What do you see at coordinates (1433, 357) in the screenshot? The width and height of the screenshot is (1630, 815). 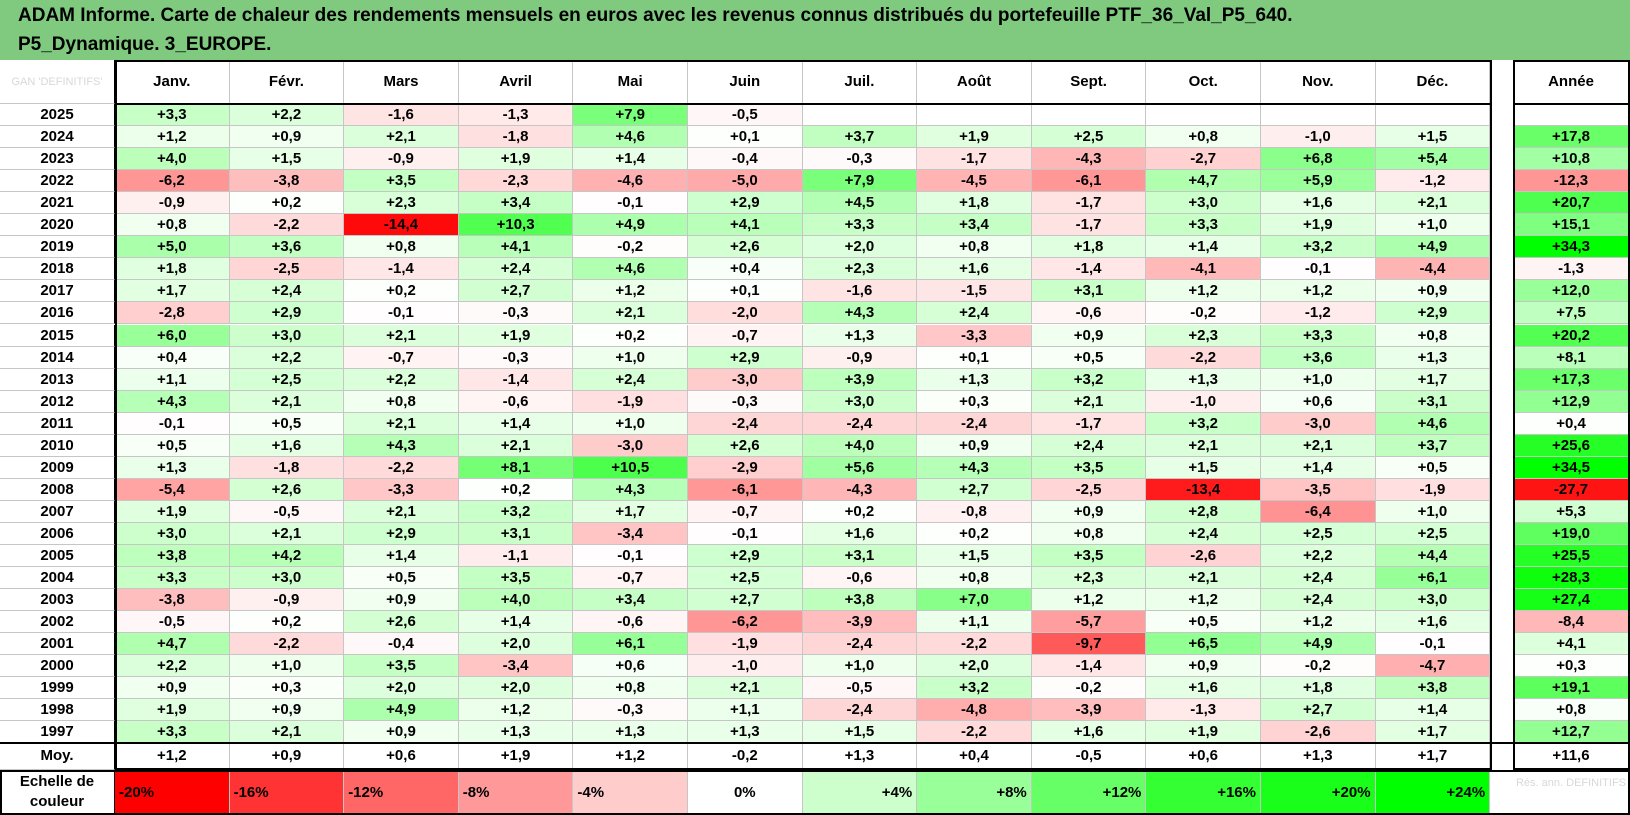 I see `heatmap-cell: +1,3` at bounding box center [1433, 357].